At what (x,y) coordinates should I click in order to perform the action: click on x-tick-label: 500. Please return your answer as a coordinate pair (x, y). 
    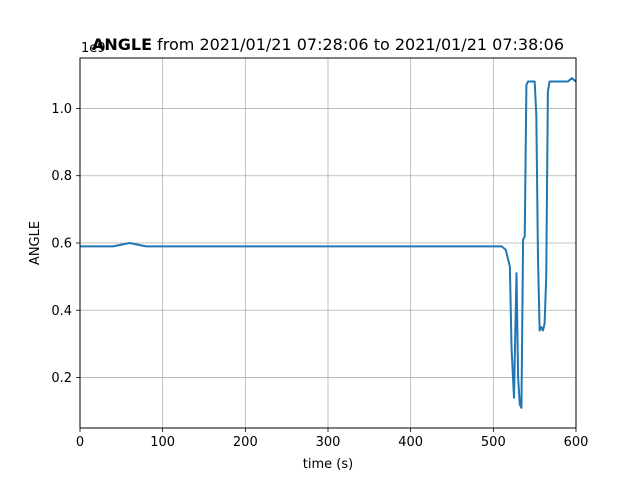
    Looking at the image, I should click on (493, 442).